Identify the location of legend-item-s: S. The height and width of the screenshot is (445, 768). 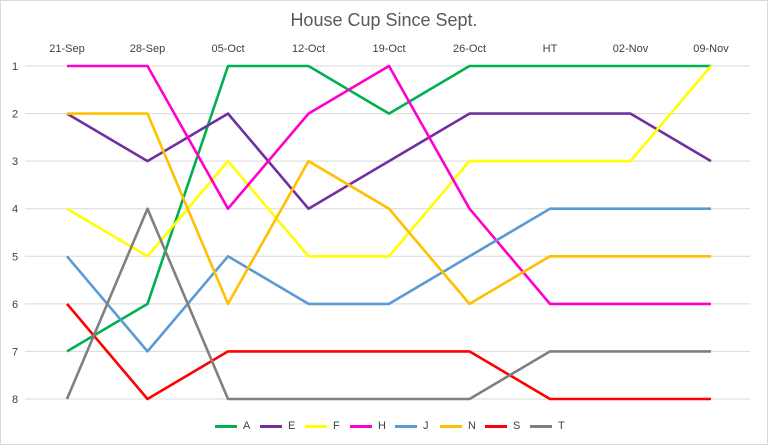
(502, 426).